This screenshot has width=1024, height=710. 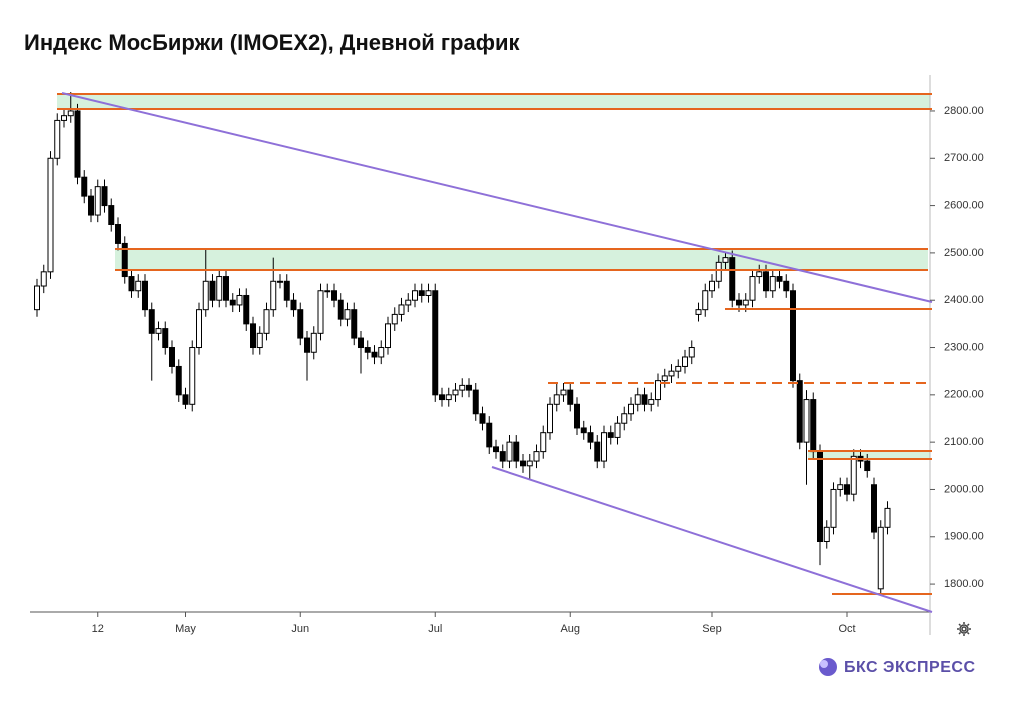 What do you see at coordinates (846, 629) in the screenshot?
I see `x-tick-label: Oct` at bounding box center [846, 629].